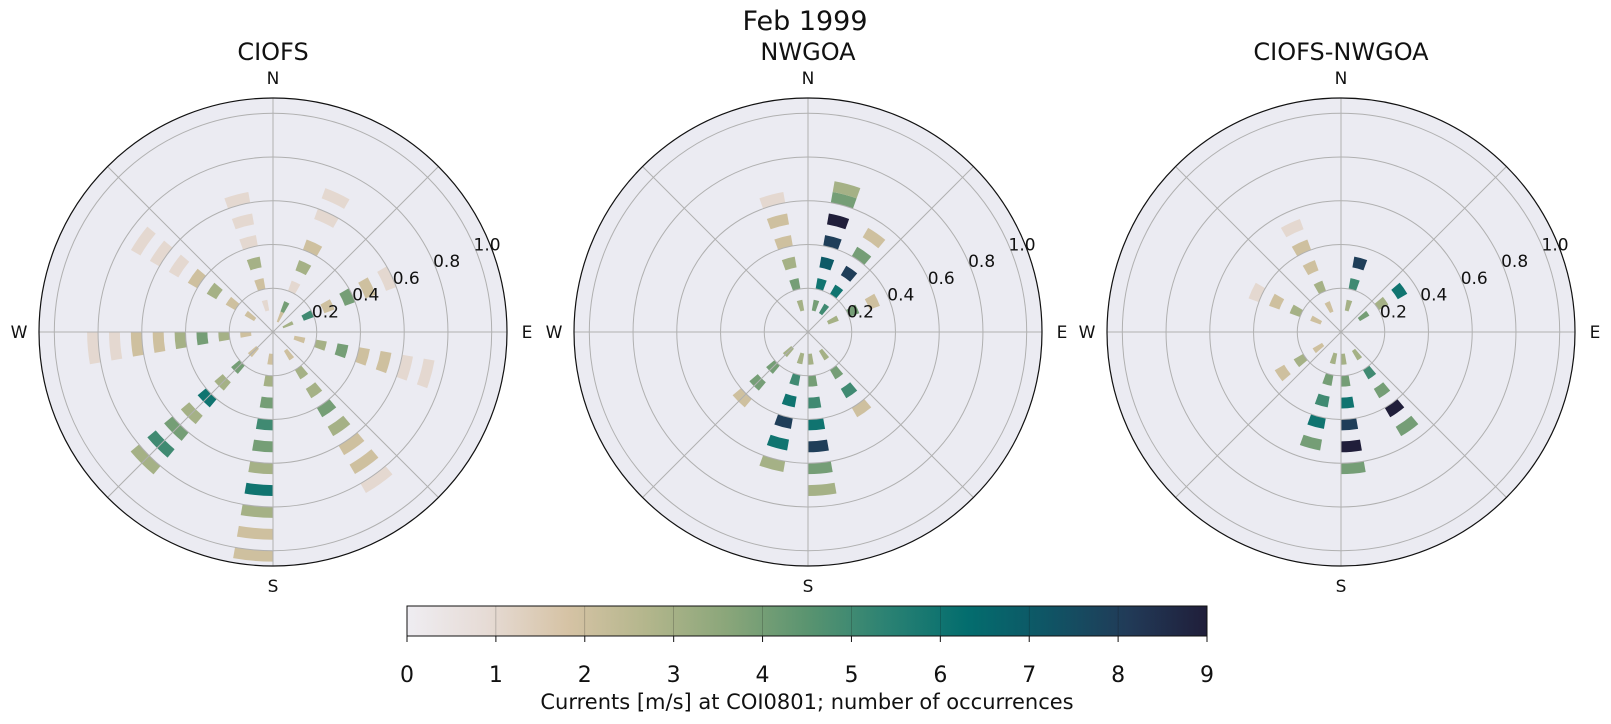 This screenshot has height=724, width=1611. I want to click on radial-tick-label: 0.2, so click(1393, 312).